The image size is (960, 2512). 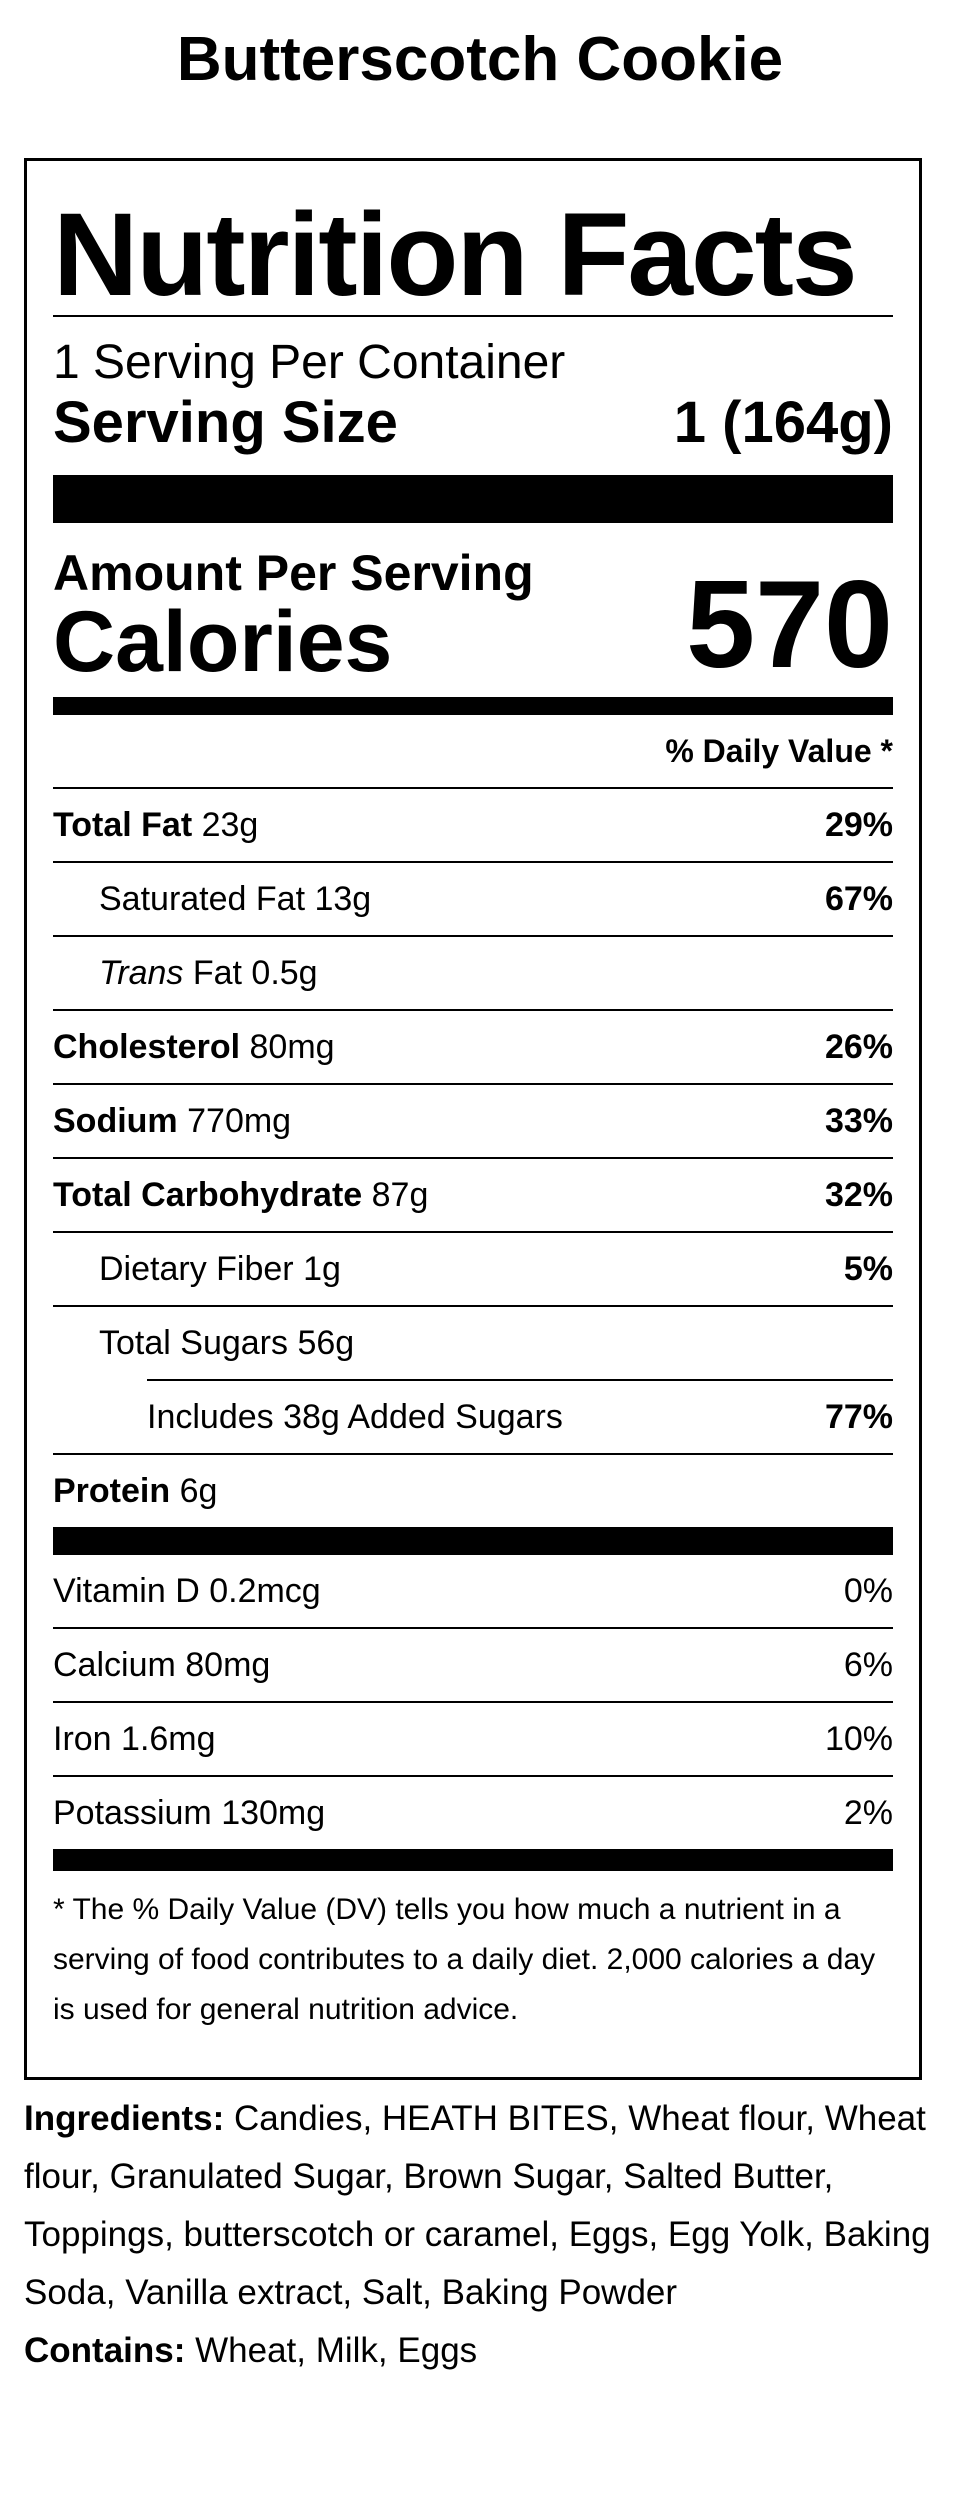 I want to click on servings-per-container: 1 Serving Per Container, so click(x=309, y=362).